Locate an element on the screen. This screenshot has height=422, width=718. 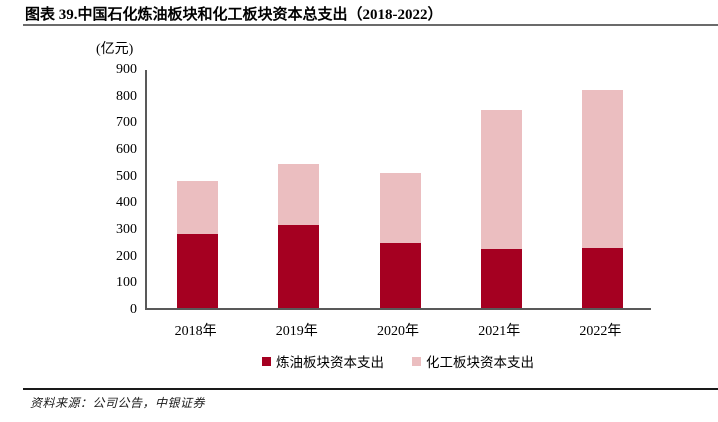
y-tick-label: 500 is located at coordinates (126, 176).